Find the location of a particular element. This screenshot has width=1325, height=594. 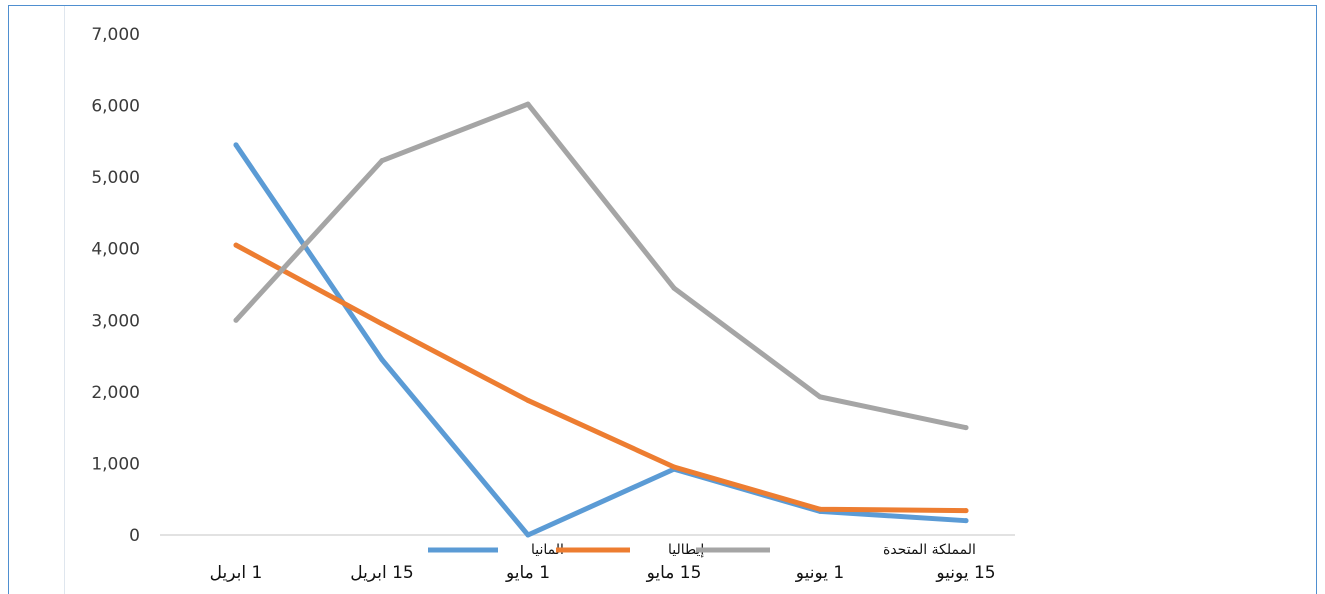

x-tick-label: 15 يونيو is located at coordinates (965, 573).